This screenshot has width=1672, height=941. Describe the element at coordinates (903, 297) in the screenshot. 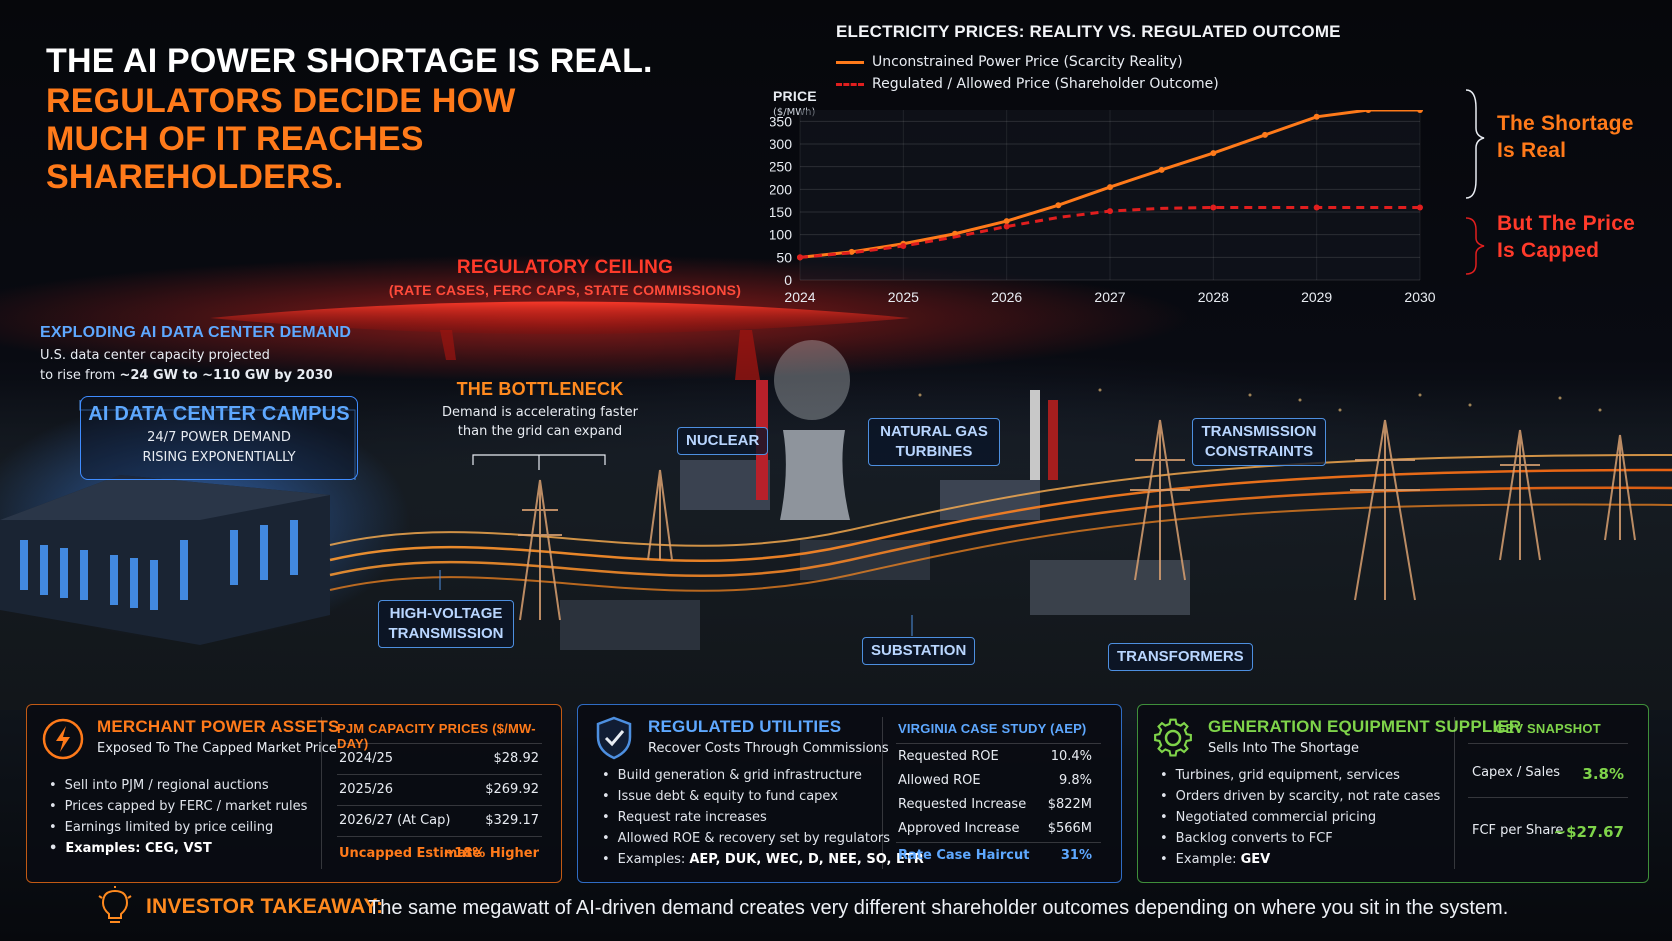

I see `x-tick-label: 2025` at that location.